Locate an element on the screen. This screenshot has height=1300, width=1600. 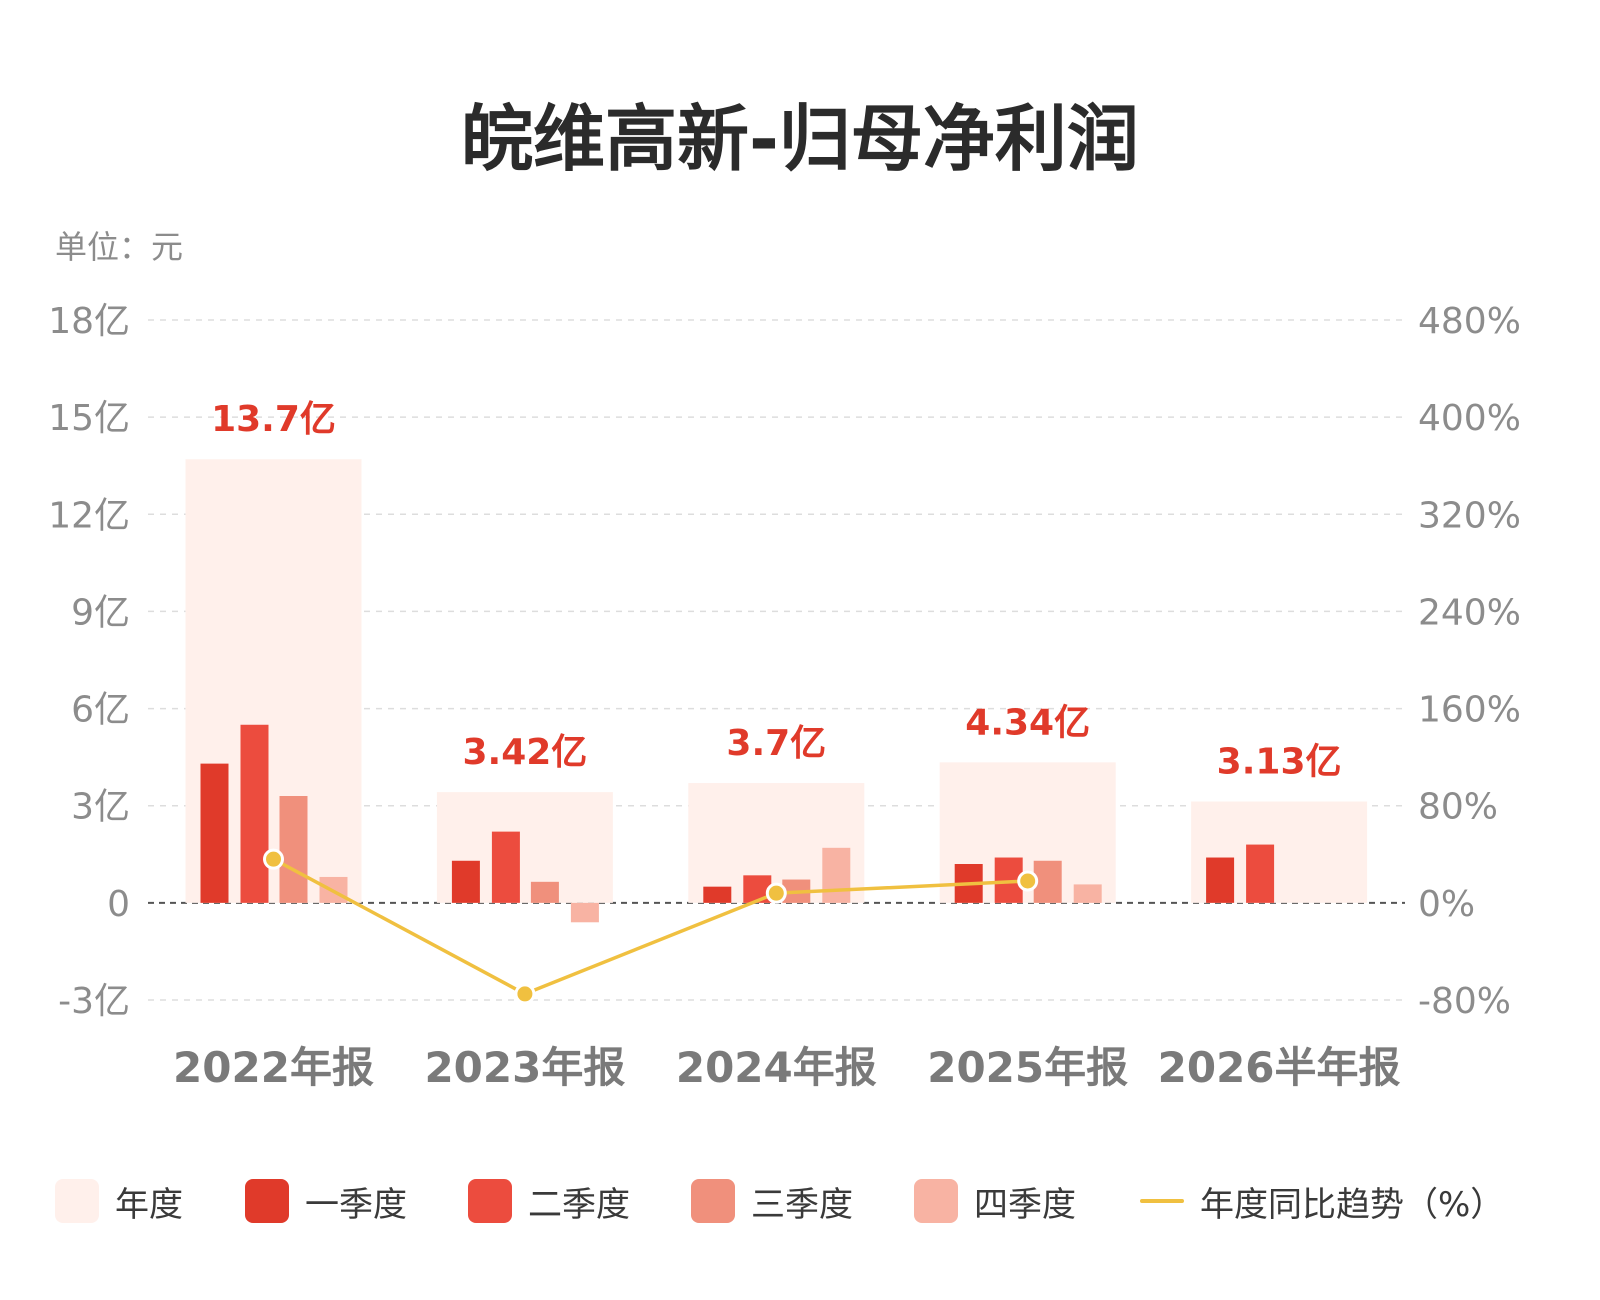
x-category-label: 2025年报 is located at coordinates (1027, 1067).